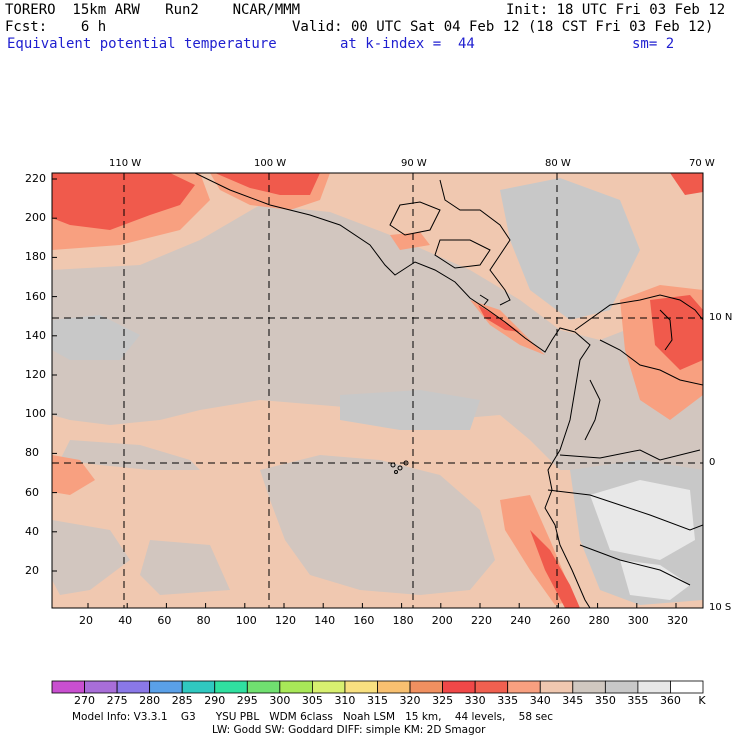 The width and height of the screenshot is (740, 740). What do you see at coordinates (32, 453) in the screenshot?
I see `y-tick-label: 80` at bounding box center [32, 453].